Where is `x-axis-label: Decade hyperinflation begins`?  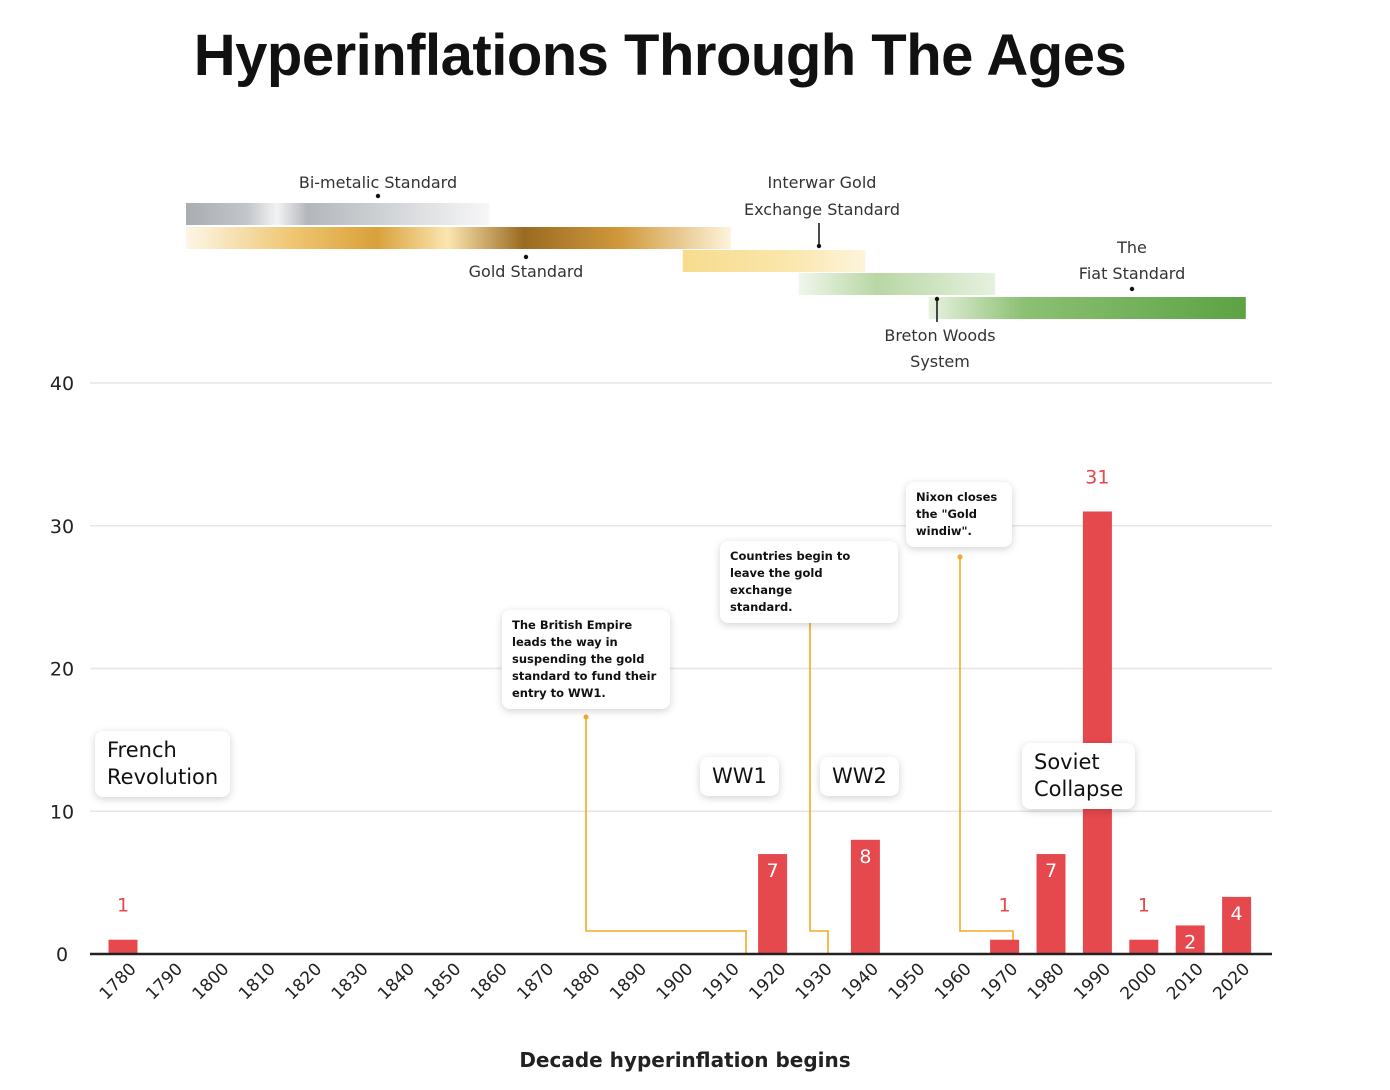 x-axis-label: Decade hyperinflation begins is located at coordinates (684, 1060).